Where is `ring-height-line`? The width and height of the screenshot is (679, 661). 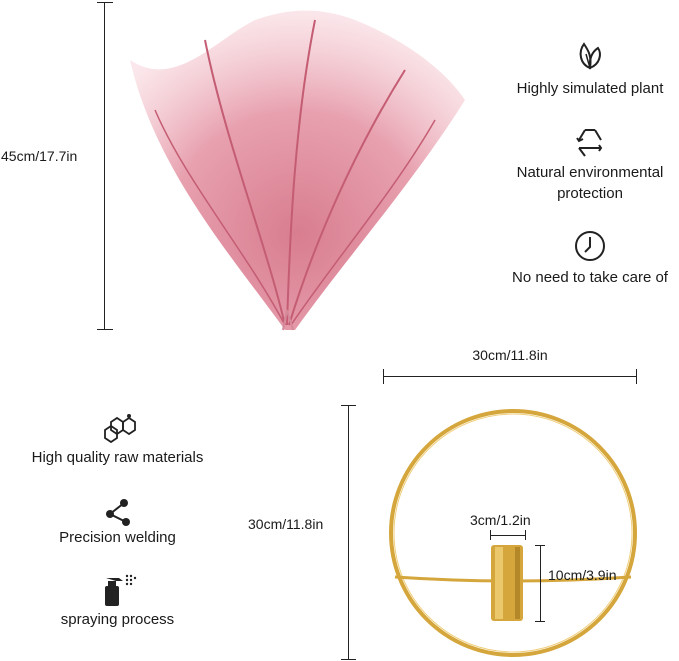
ring-height-line is located at coordinates (348, 532).